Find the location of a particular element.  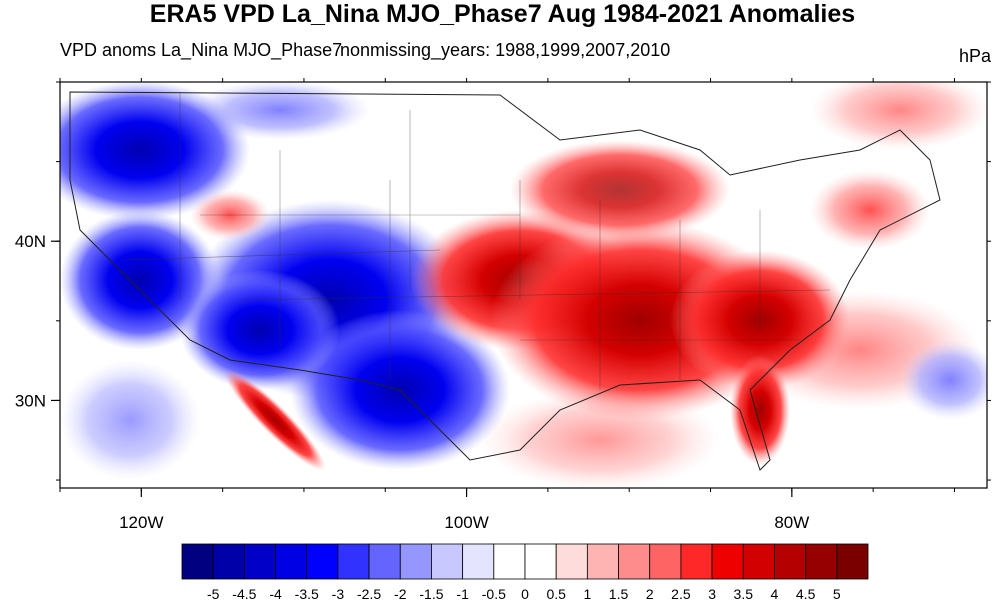

colorbar-label: 1 is located at coordinates (587, 594).